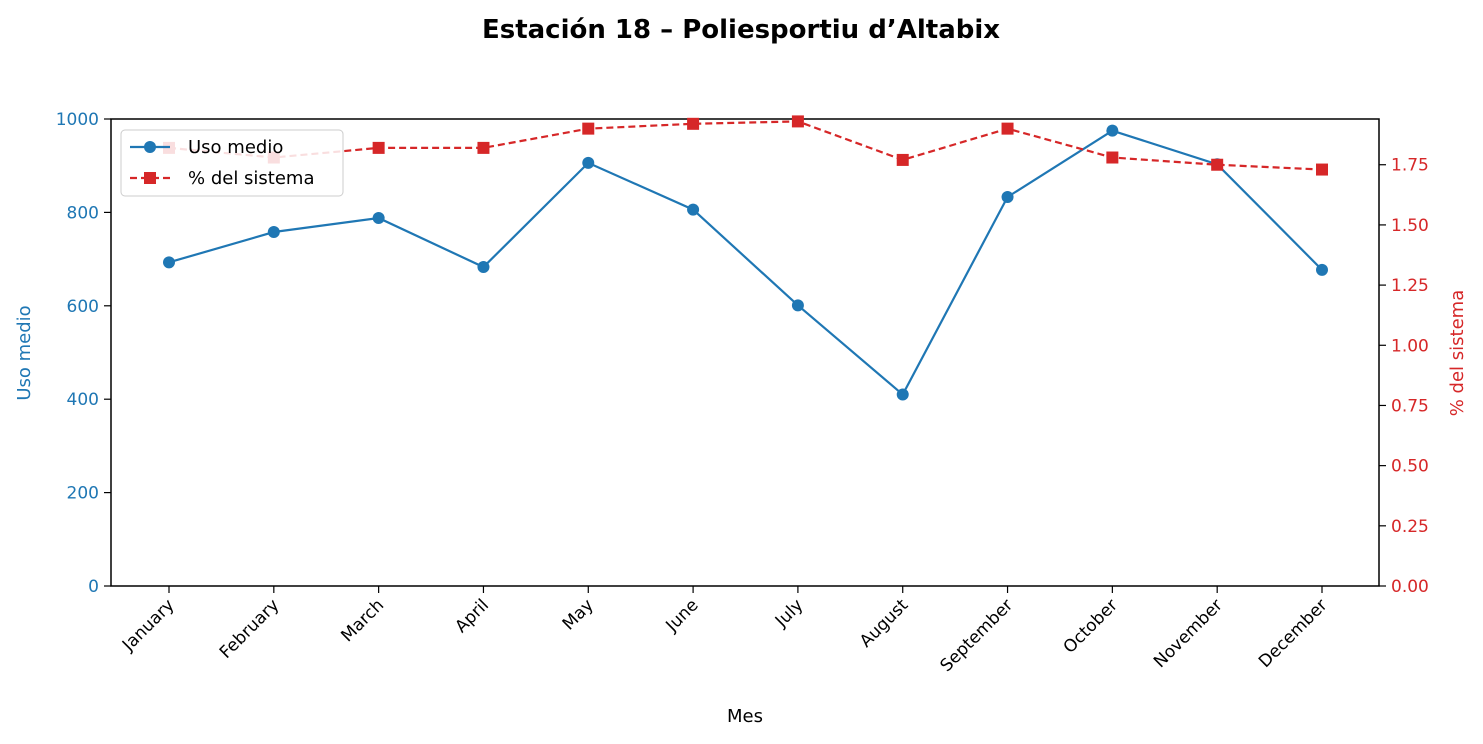 The width and height of the screenshot is (1483, 744). Describe the element at coordinates (362, 620) in the screenshot. I see `x-tick-label: March` at that location.